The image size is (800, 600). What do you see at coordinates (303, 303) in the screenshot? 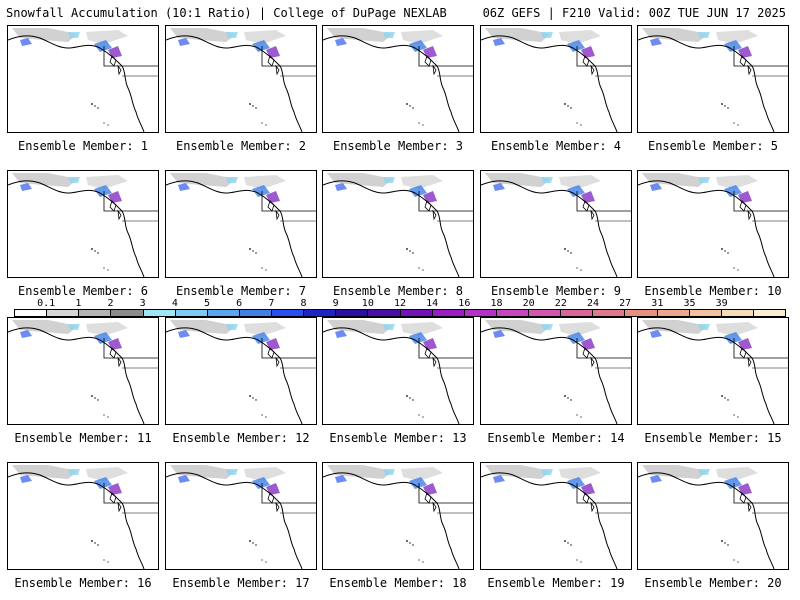
I see `colorbar-tick-label: 8` at bounding box center [303, 303].